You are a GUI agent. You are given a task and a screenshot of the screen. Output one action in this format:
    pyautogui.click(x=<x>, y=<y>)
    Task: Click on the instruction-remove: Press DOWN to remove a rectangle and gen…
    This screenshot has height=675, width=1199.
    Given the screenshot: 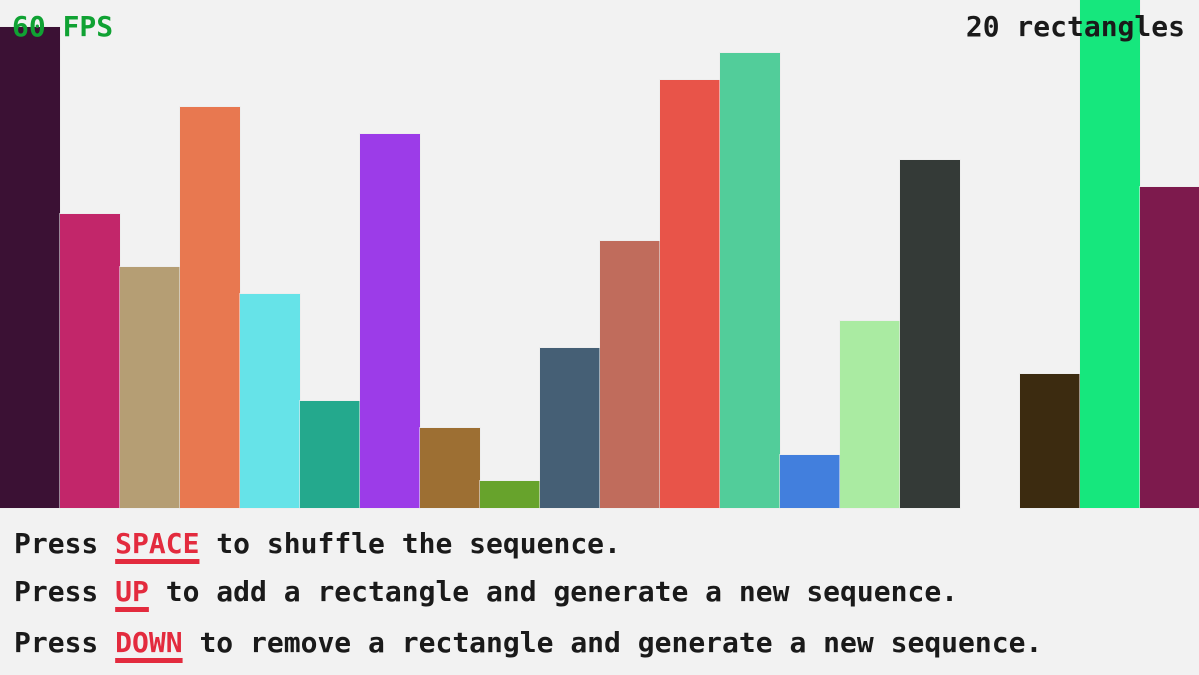 What is the action you would take?
    pyautogui.click(x=528, y=643)
    